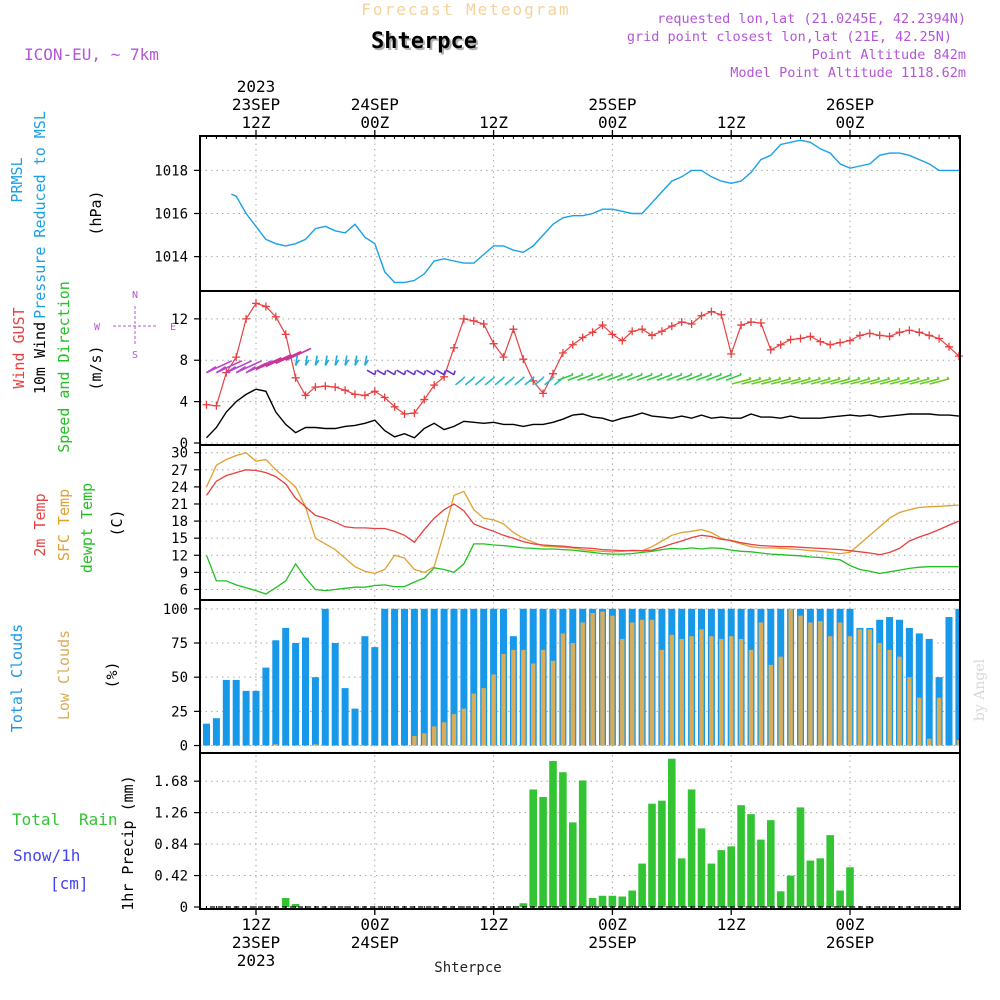 Image resolution: width=1000 pixels, height=1000 pixels. I want to click on sfc-temp-line, so click(582, 513).